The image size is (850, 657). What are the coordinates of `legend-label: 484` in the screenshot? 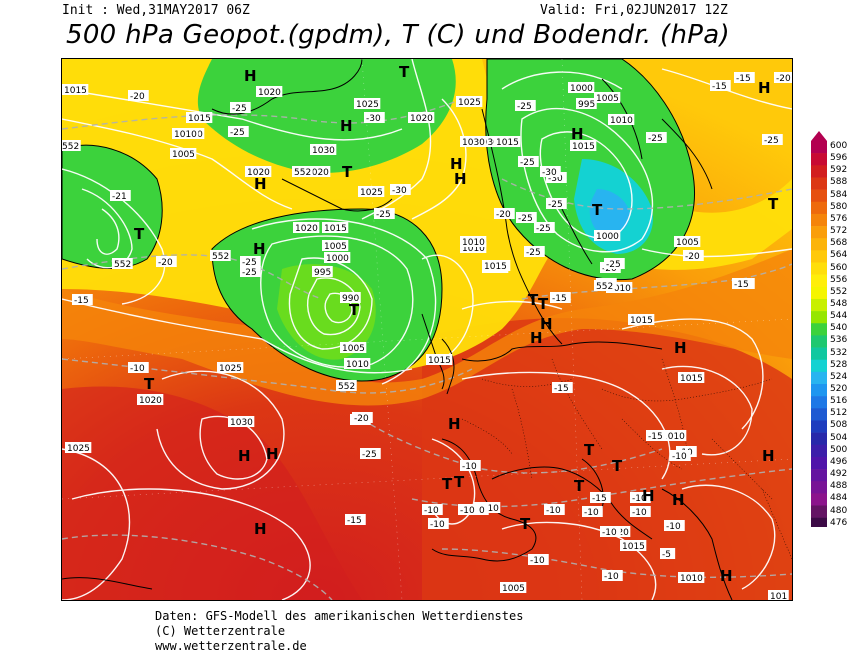 It's located at (839, 498).